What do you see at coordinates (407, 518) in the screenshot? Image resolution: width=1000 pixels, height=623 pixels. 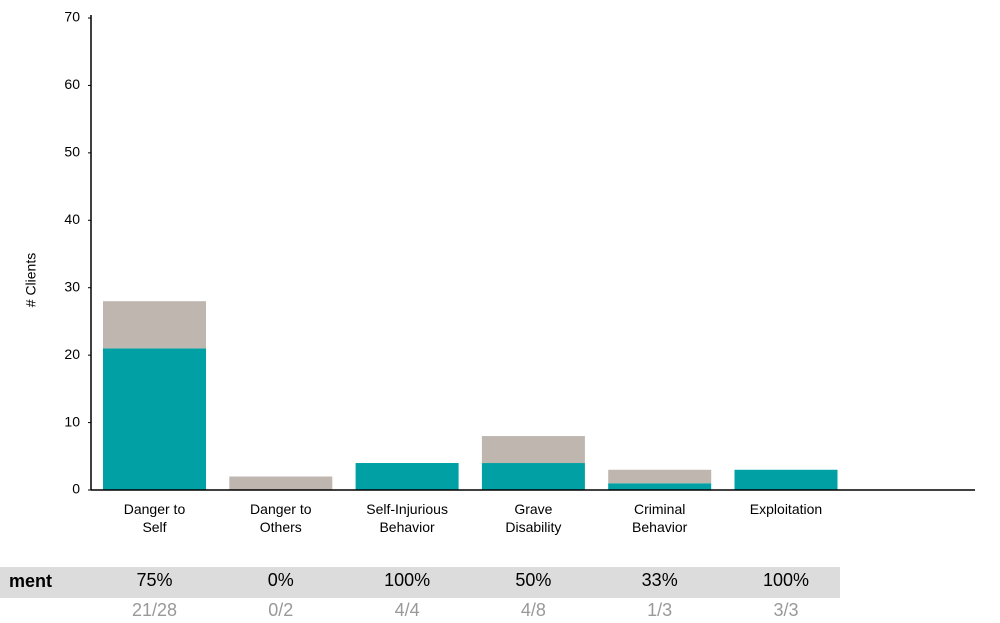 I see `x-tick-label: Self-Injurious Behavior` at bounding box center [407, 518].